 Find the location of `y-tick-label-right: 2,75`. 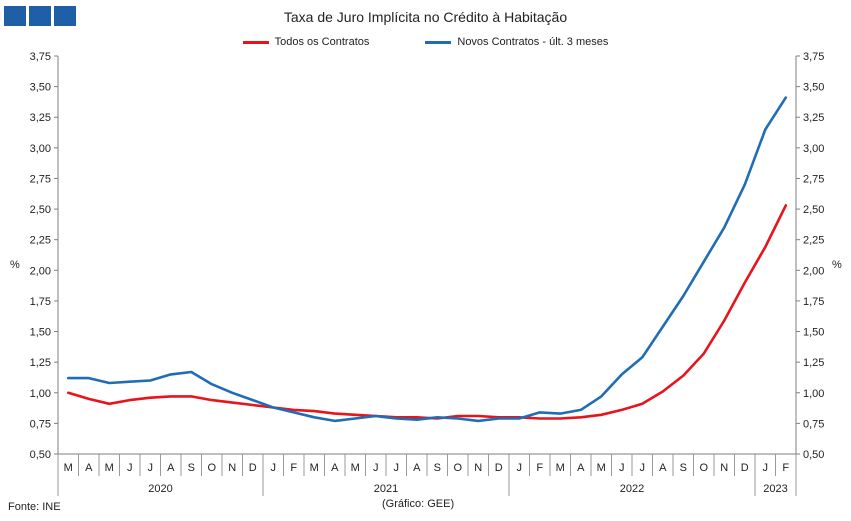

y-tick-label-right: 2,75 is located at coordinates (813, 179).